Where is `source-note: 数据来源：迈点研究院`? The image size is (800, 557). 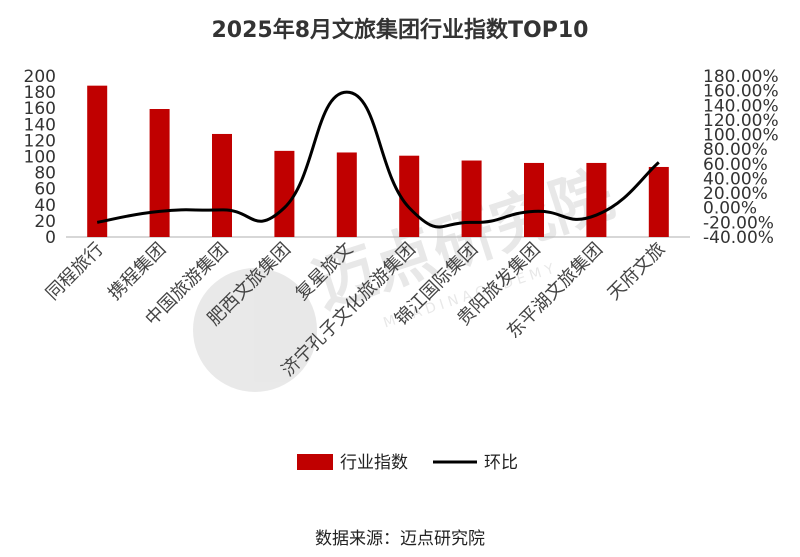
source-note: 数据来源：迈点研究院 is located at coordinates (400, 539).